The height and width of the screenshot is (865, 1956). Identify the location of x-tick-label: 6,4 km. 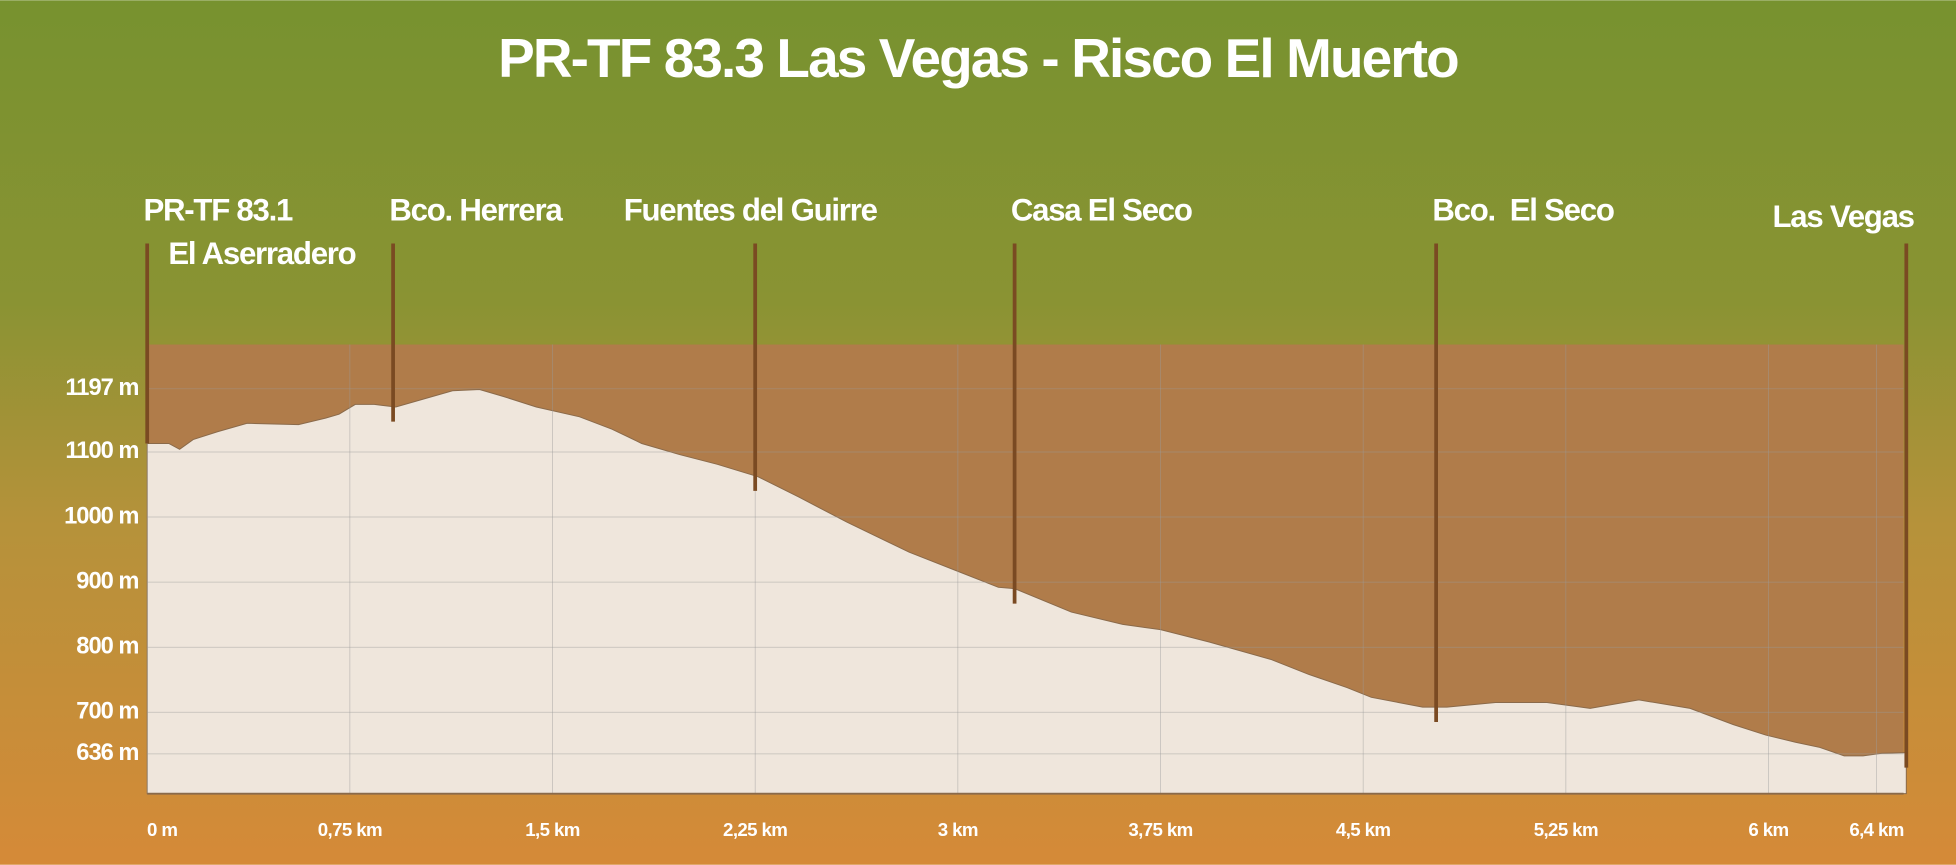
(1876, 829).